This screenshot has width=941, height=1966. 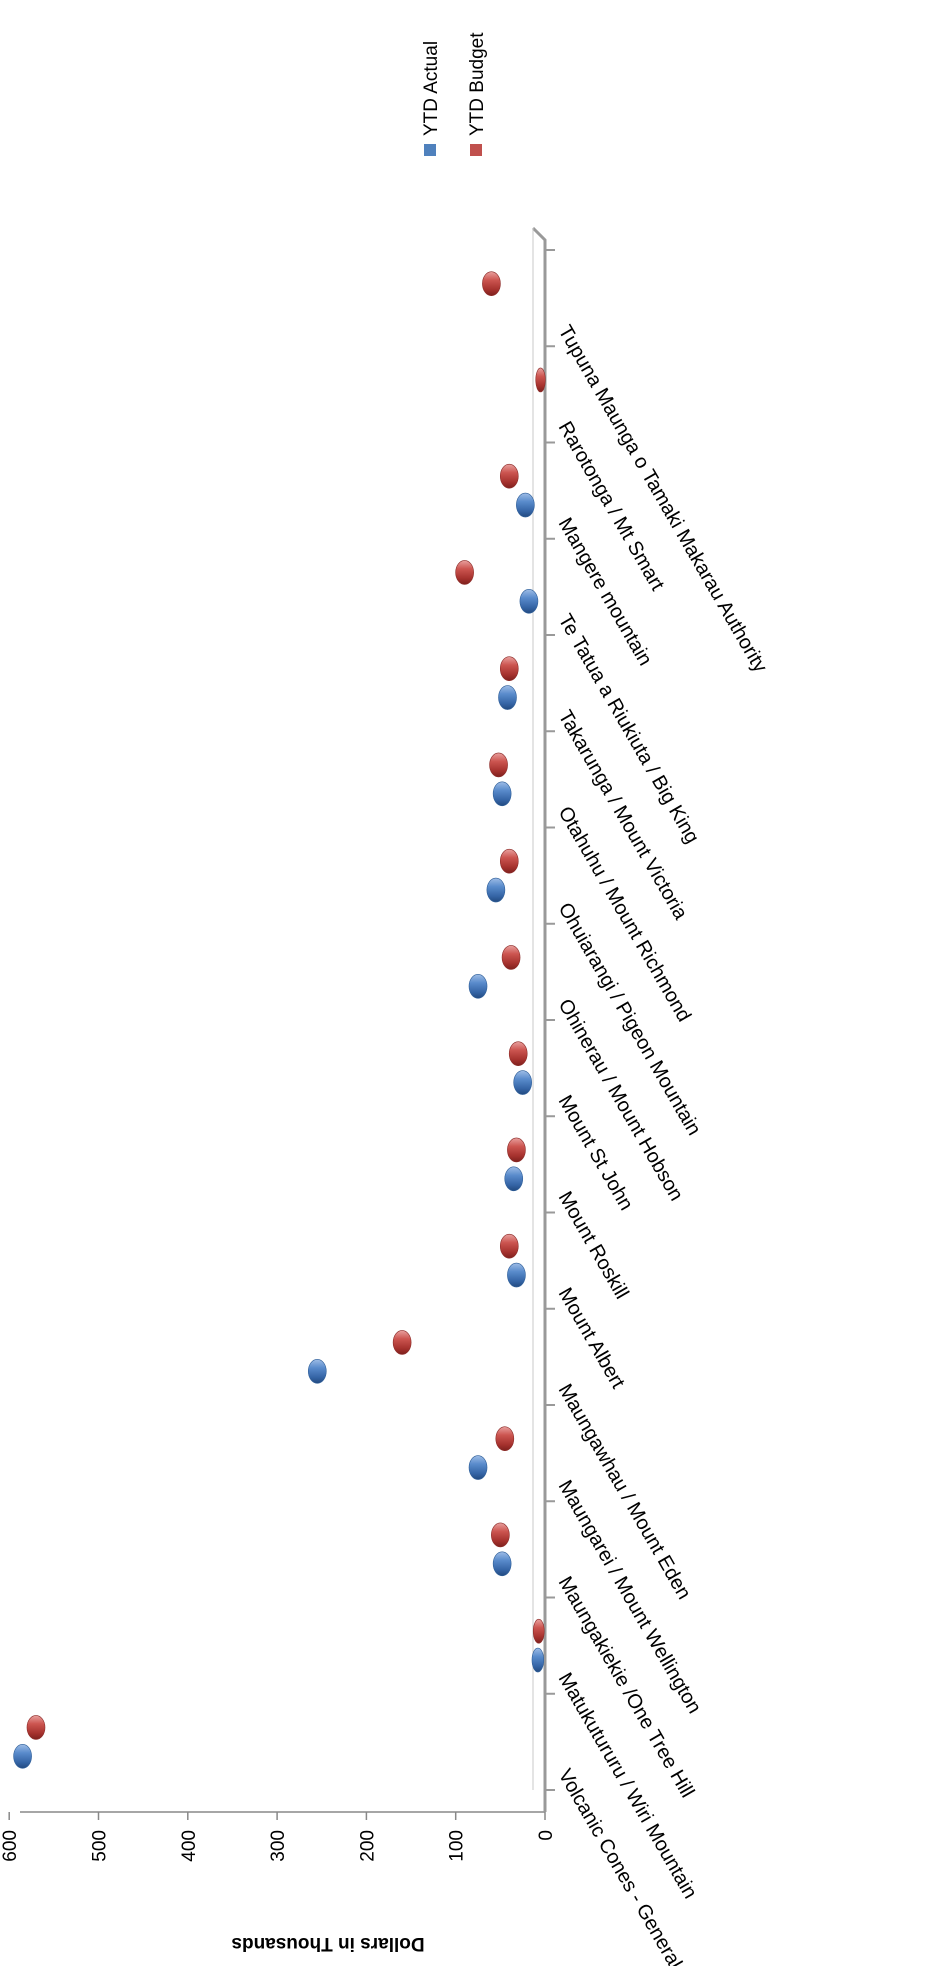 I want to click on legend: YTD Actual YTD Budget, so click(x=454, y=94).